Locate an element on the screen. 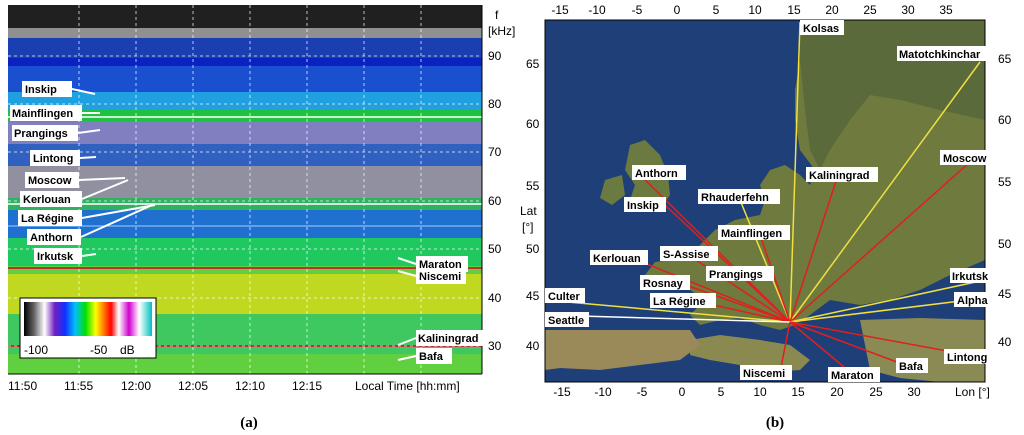  lat-label: Lat is located at coordinates (528, 211).